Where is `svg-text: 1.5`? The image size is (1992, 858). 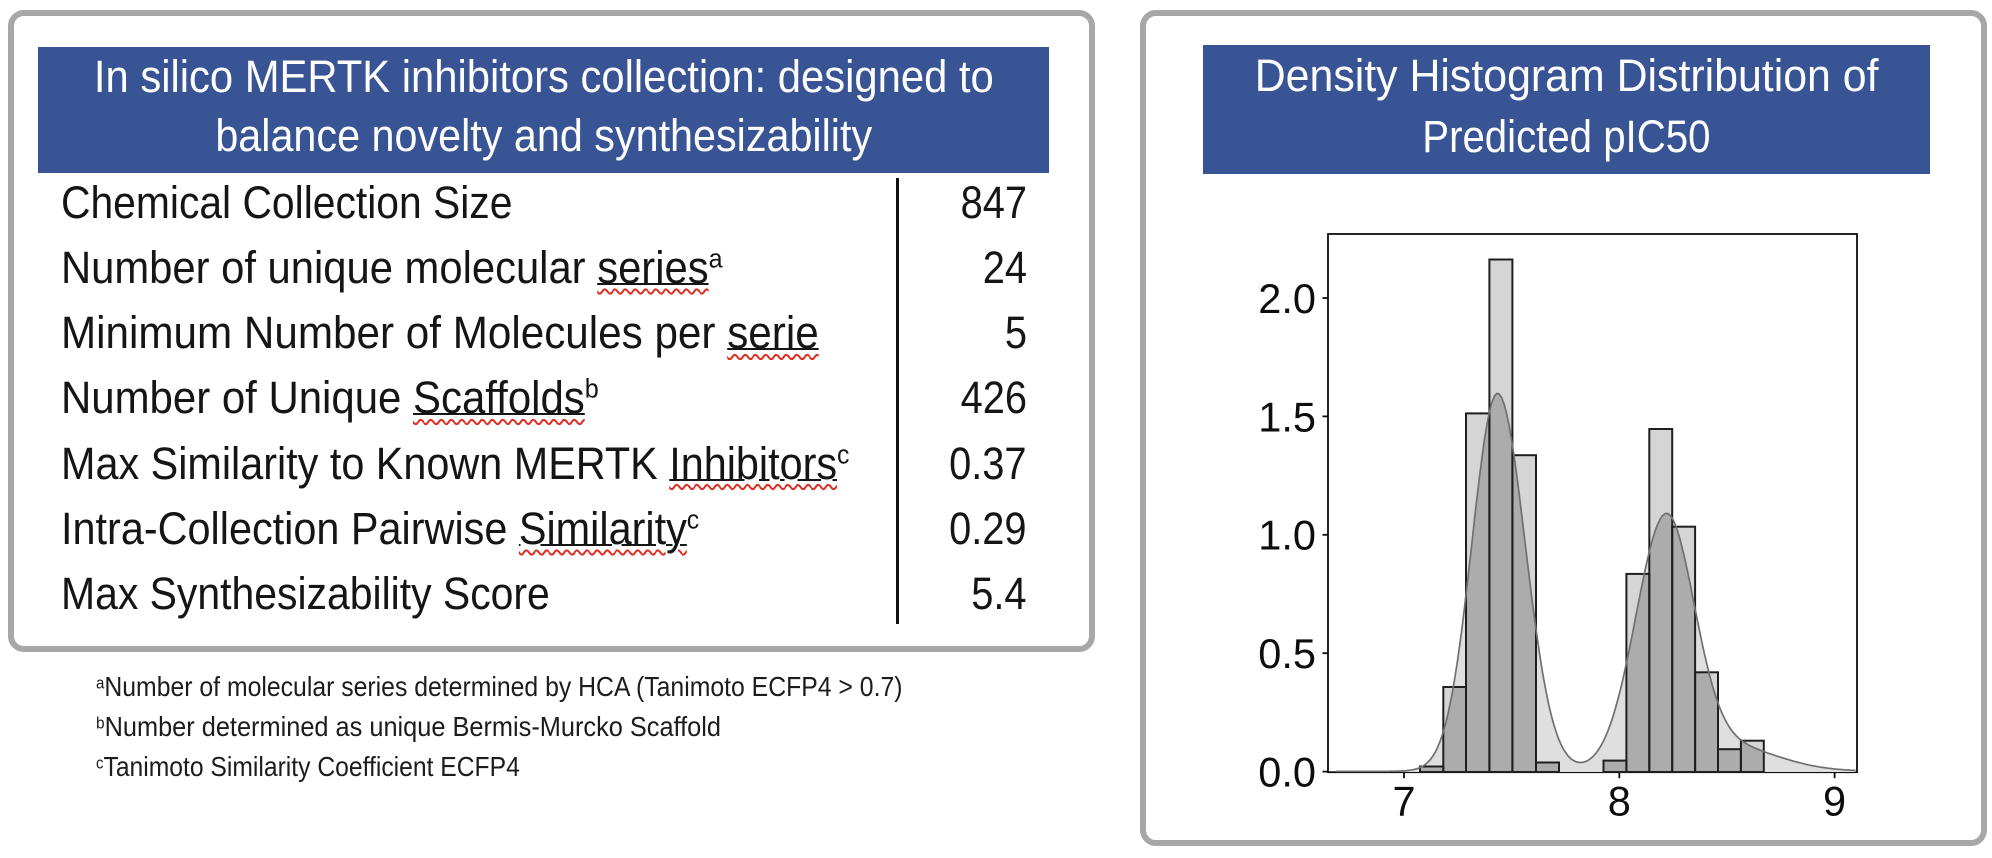 svg-text: 1.5 is located at coordinates (1287, 416).